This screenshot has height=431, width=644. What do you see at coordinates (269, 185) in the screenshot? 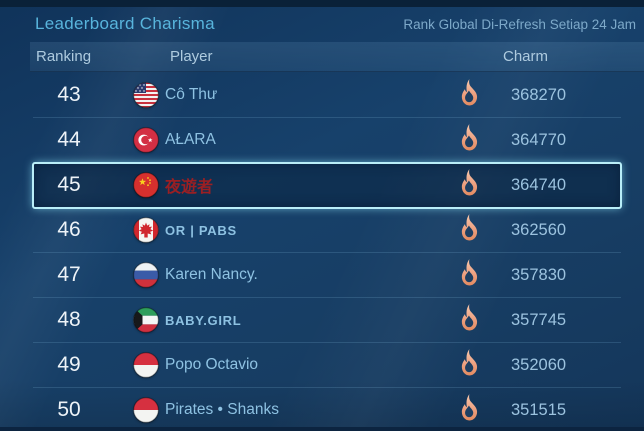
I see `player-cell: 夜遊者` at bounding box center [269, 185].